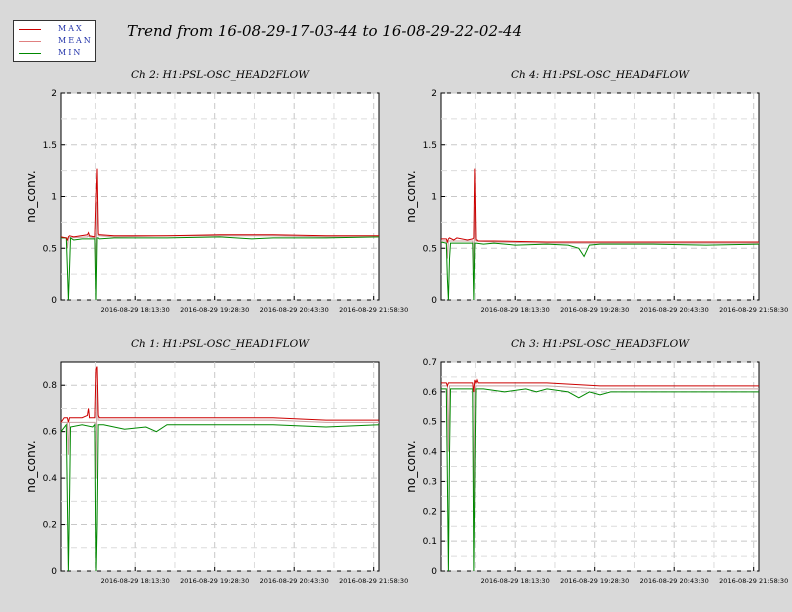 This screenshot has height=612, width=792. I want to click on legend-item-min: MIN, so click(54, 53).